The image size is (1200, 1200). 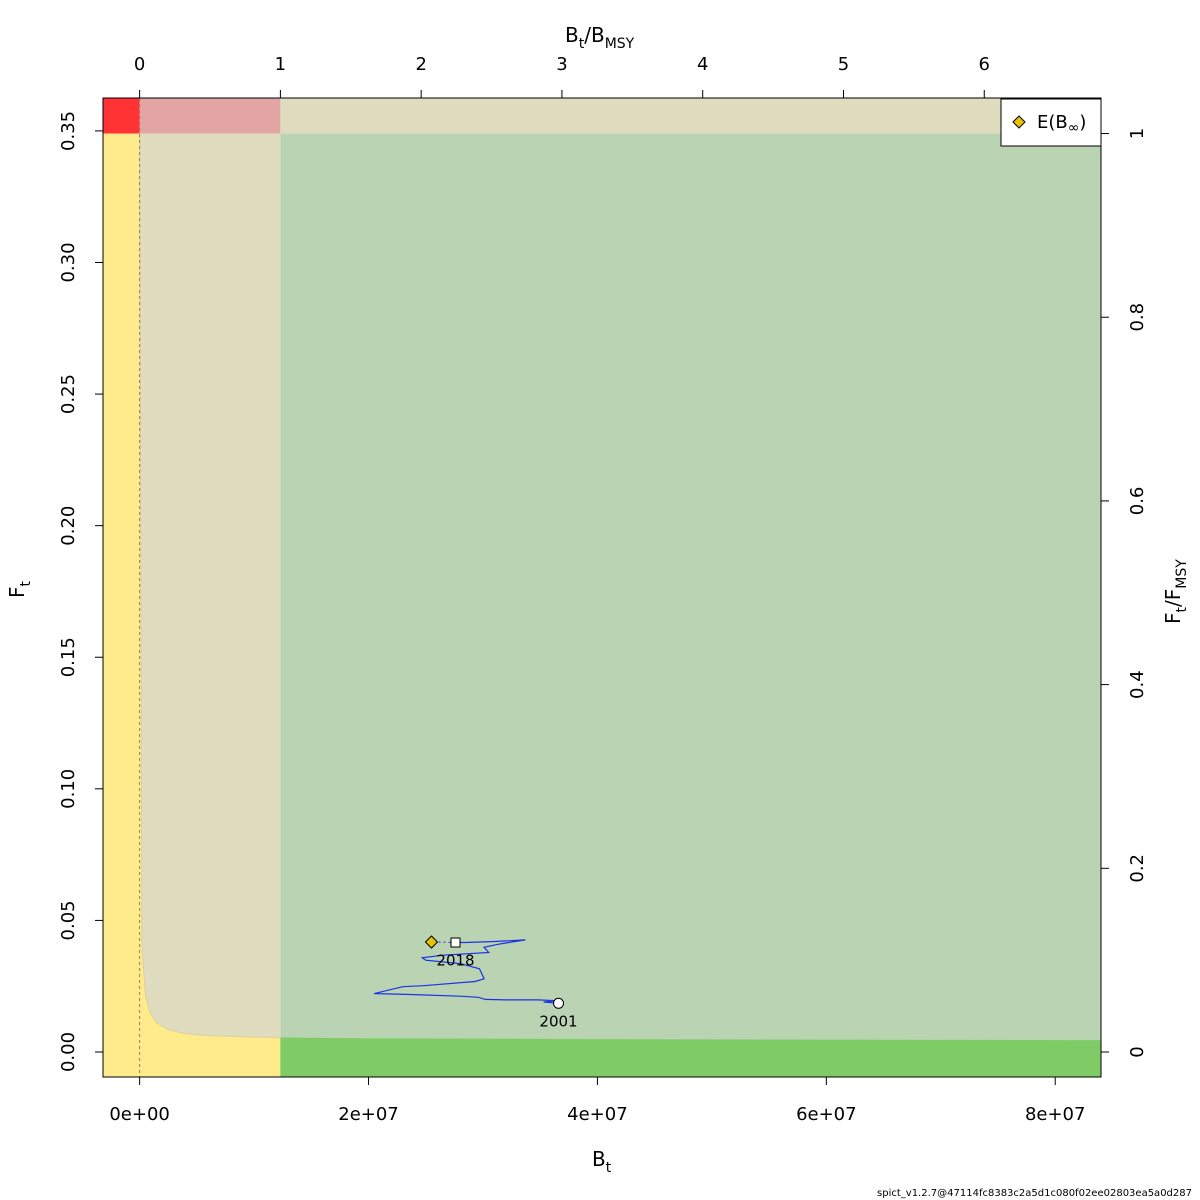 What do you see at coordinates (561, 64) in the screenshot?
I see `top-tick-label: 3` at bounding box center [561, 64].